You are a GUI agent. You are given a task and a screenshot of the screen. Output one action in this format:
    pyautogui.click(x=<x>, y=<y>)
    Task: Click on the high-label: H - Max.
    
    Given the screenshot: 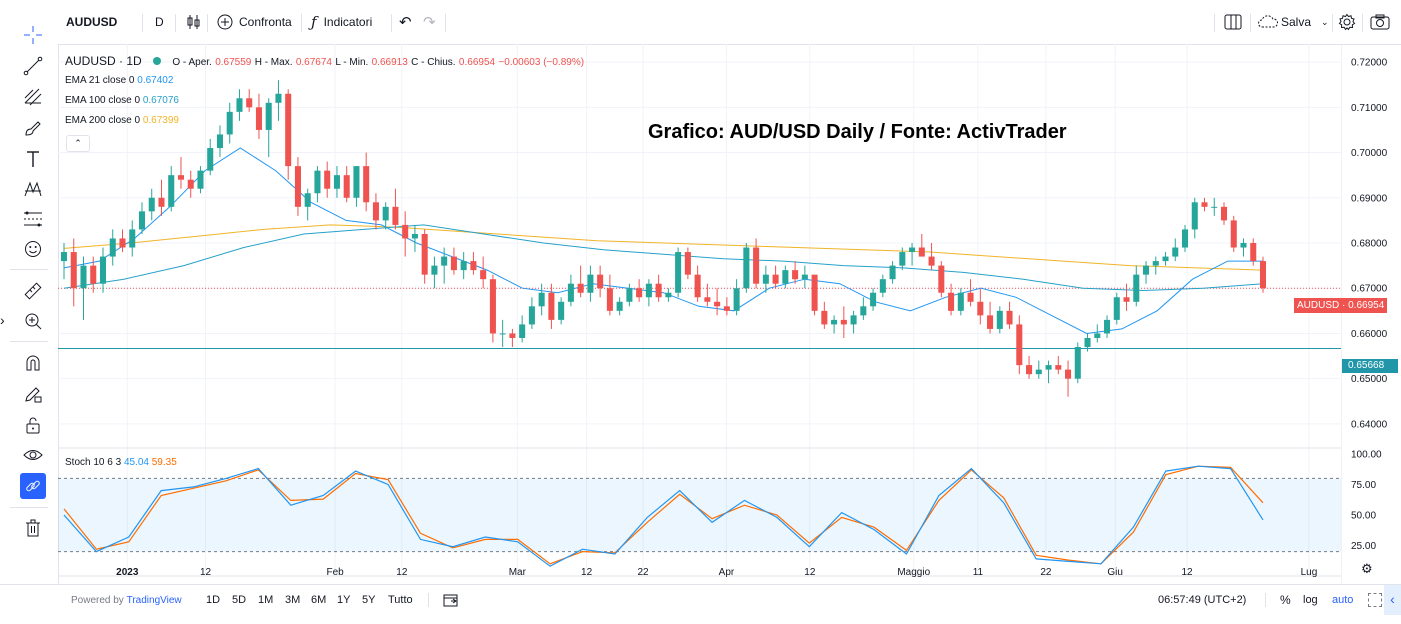 What is the action you would take?
    pyautogui.click(x=273, y=62)
    